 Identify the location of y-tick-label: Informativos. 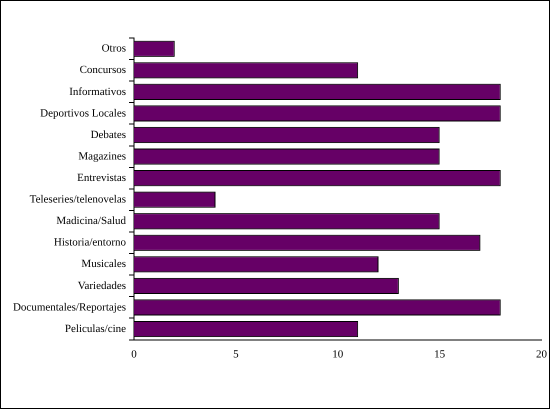
(97, 92).